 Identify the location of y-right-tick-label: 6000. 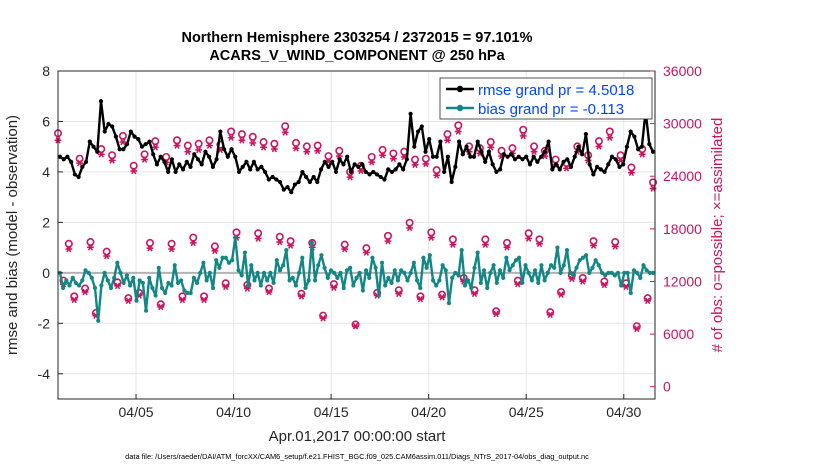
(678, 334).